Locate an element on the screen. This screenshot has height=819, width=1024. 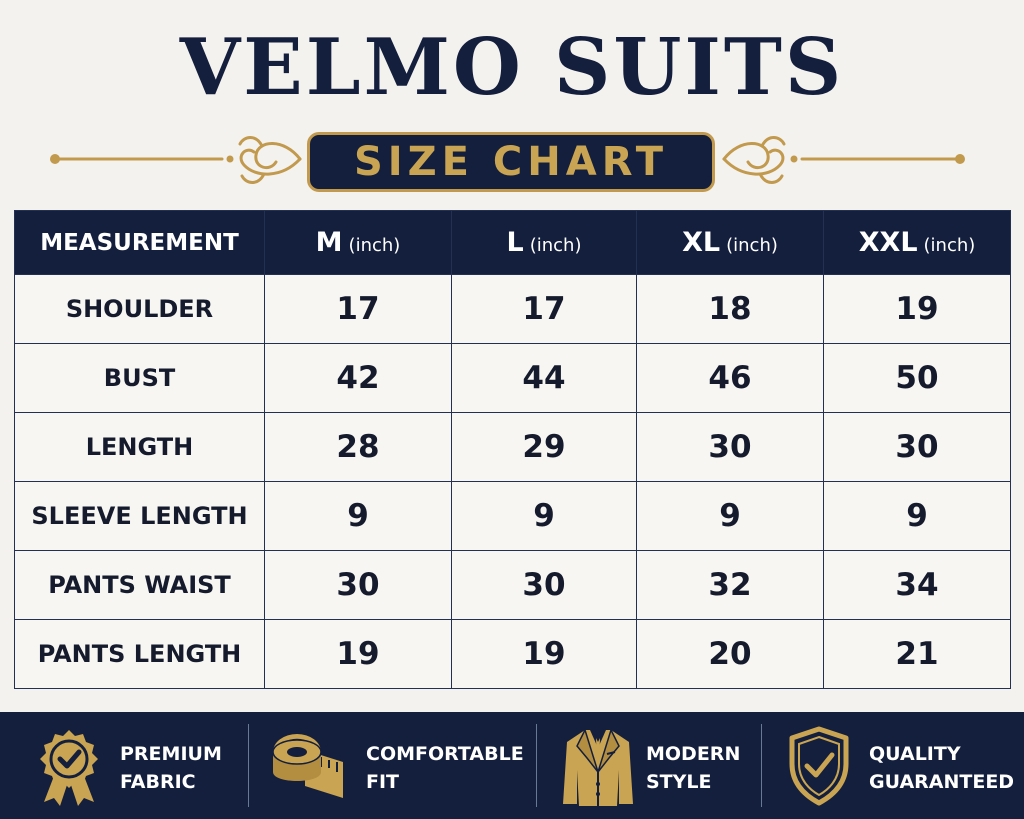
table-cell: 18 is located at coordinates (730, 309).